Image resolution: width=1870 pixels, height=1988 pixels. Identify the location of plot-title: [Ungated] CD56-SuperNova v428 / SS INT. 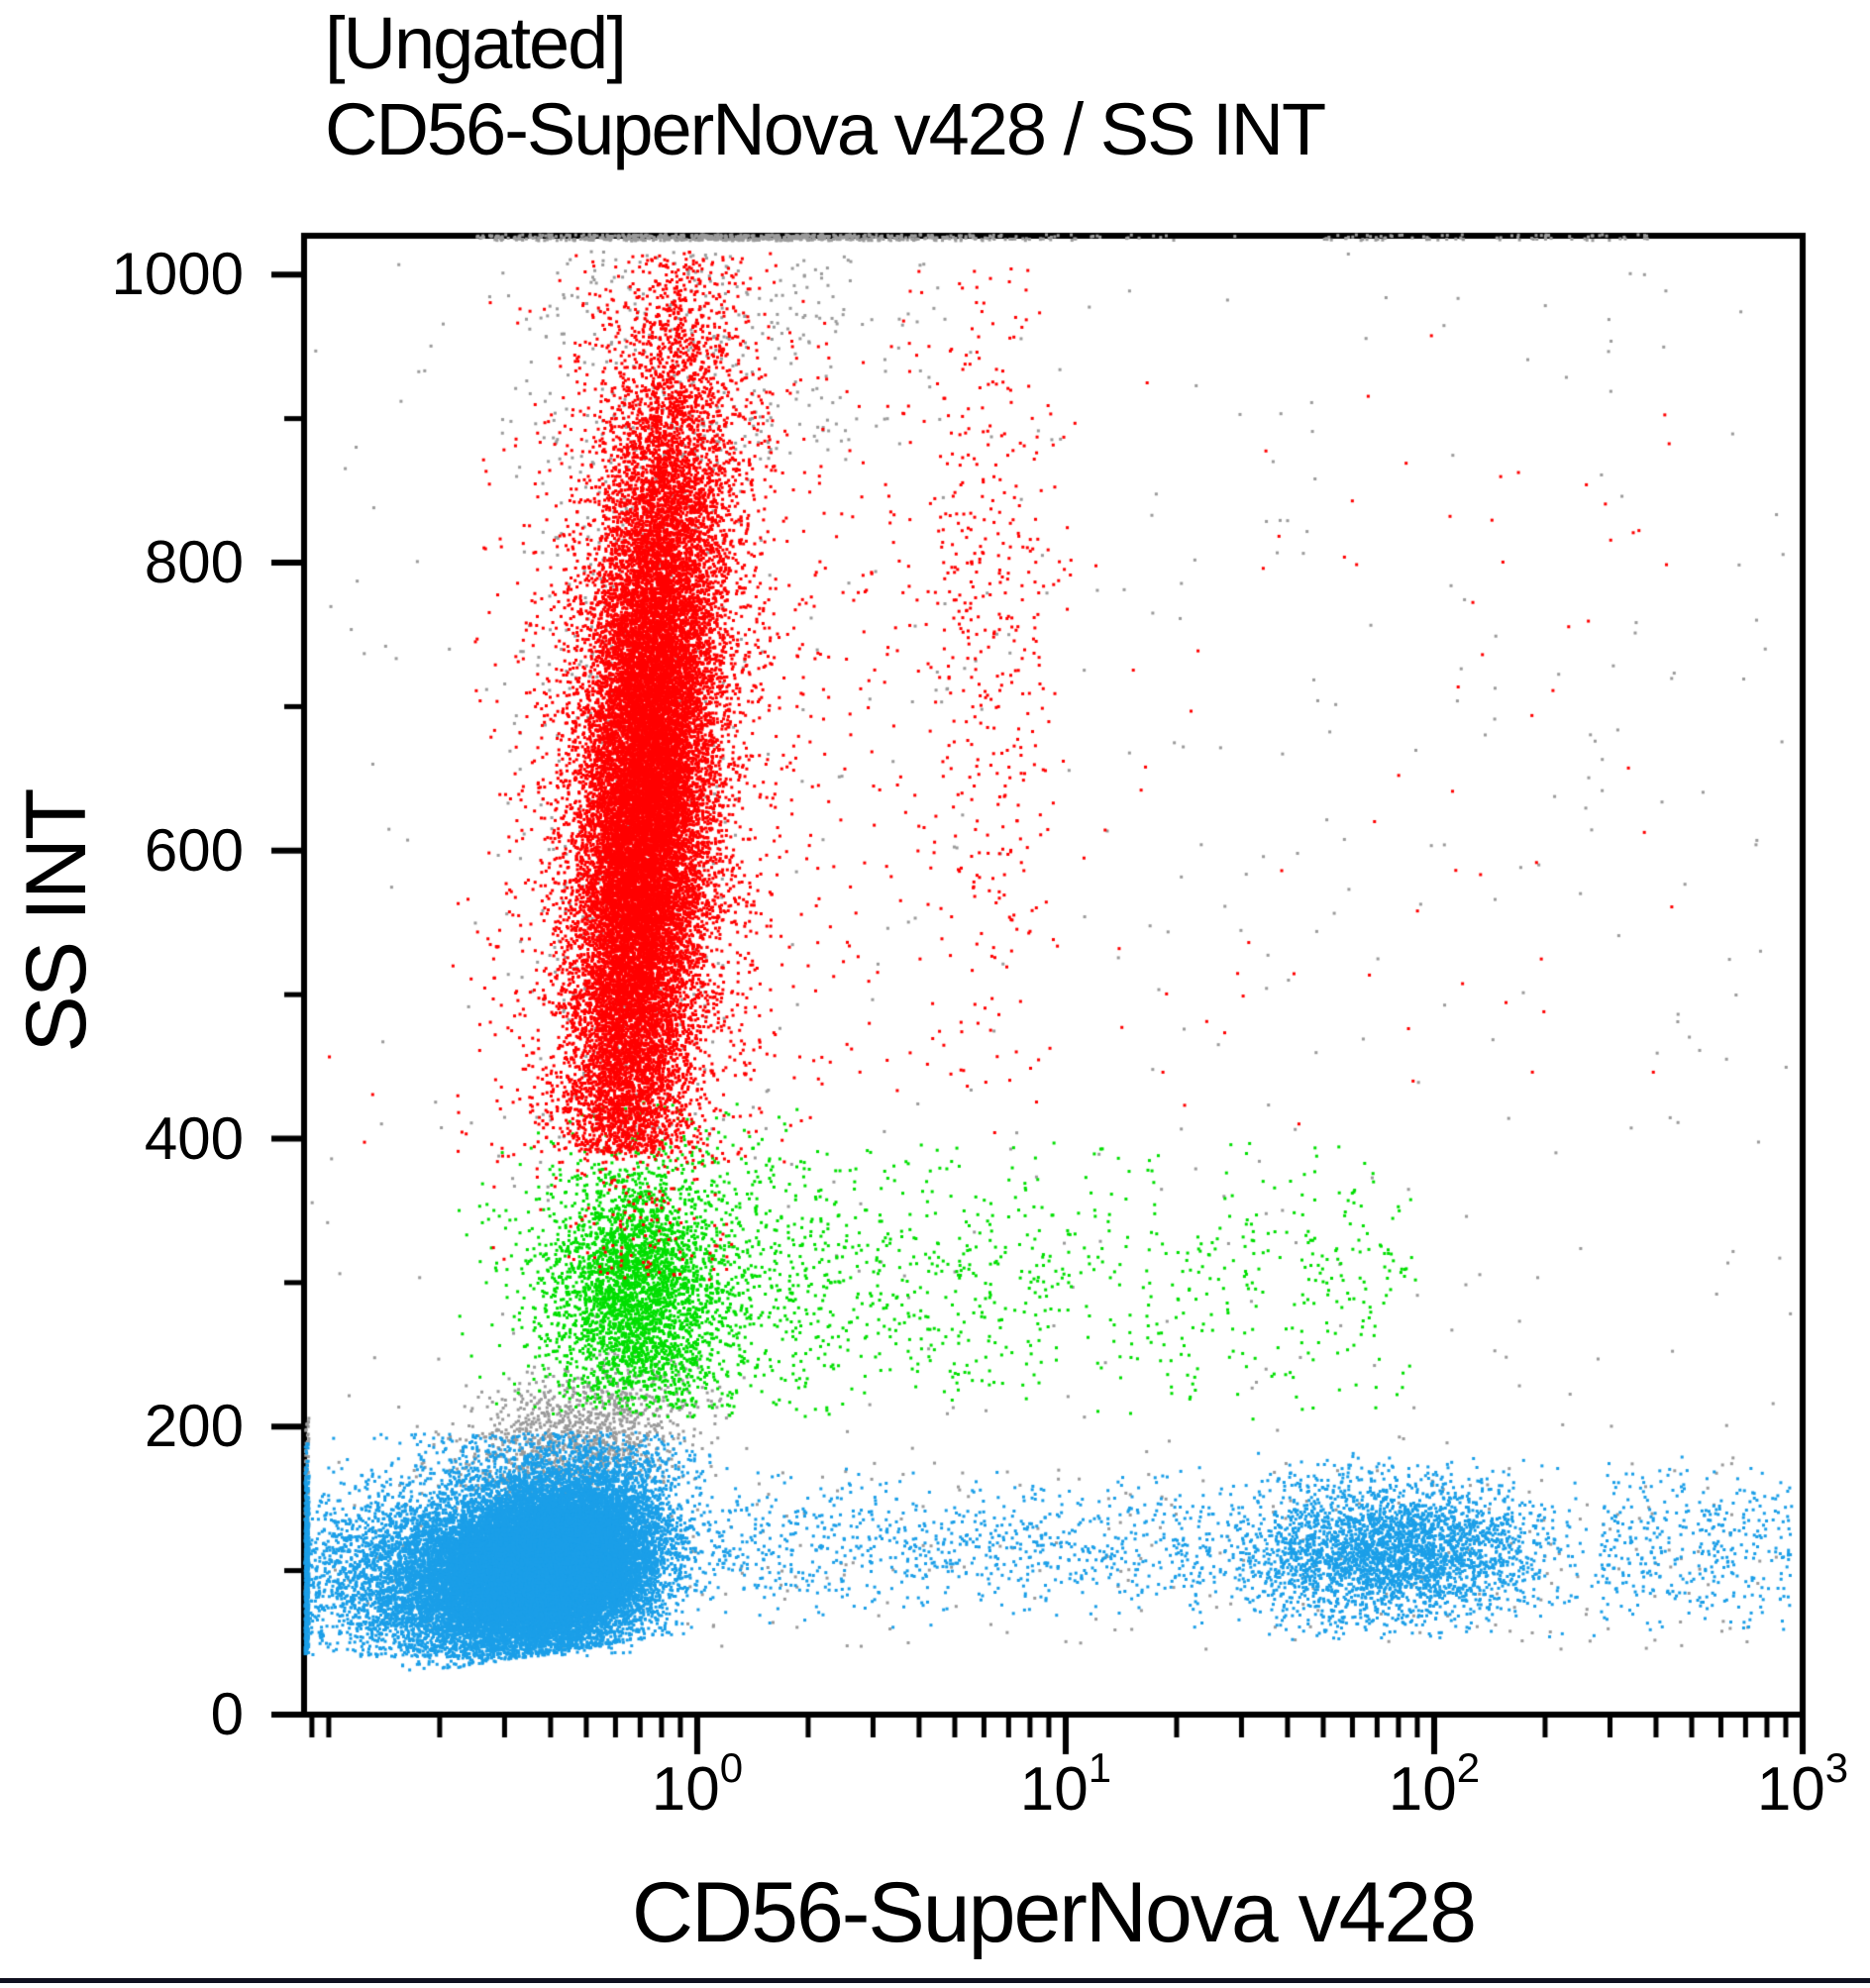
(825, 86).